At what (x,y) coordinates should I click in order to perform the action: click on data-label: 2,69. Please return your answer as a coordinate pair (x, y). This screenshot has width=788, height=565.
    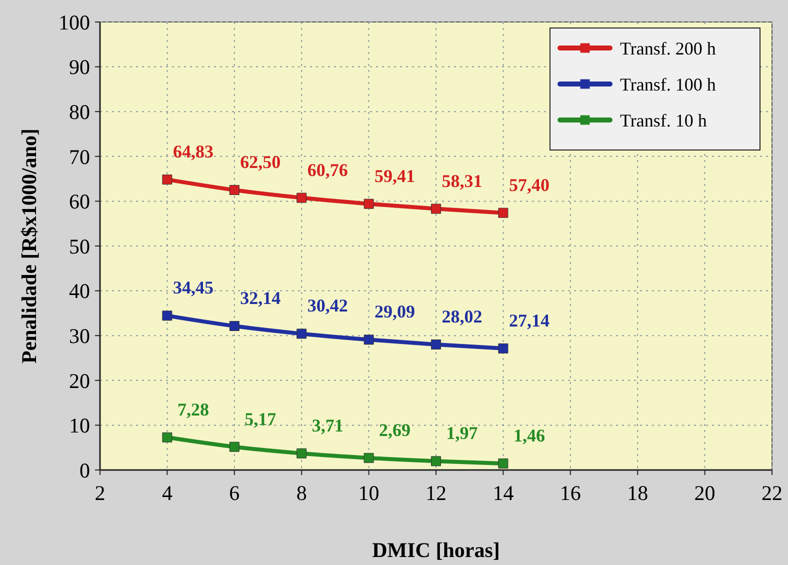
    Looking at the image, I should click on (395, 430).